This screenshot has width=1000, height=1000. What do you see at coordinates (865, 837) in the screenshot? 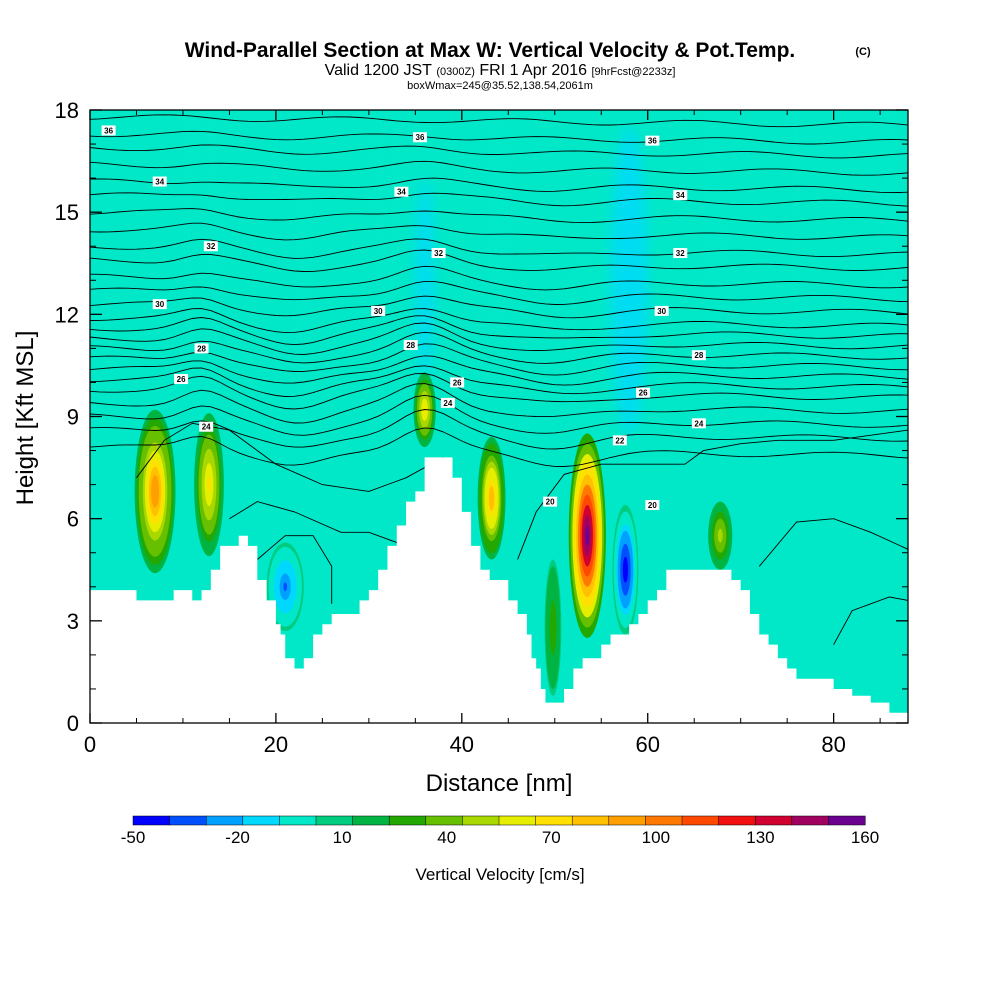
I see `colorbar-tick-label: 160` at bounding box center [865, 837].